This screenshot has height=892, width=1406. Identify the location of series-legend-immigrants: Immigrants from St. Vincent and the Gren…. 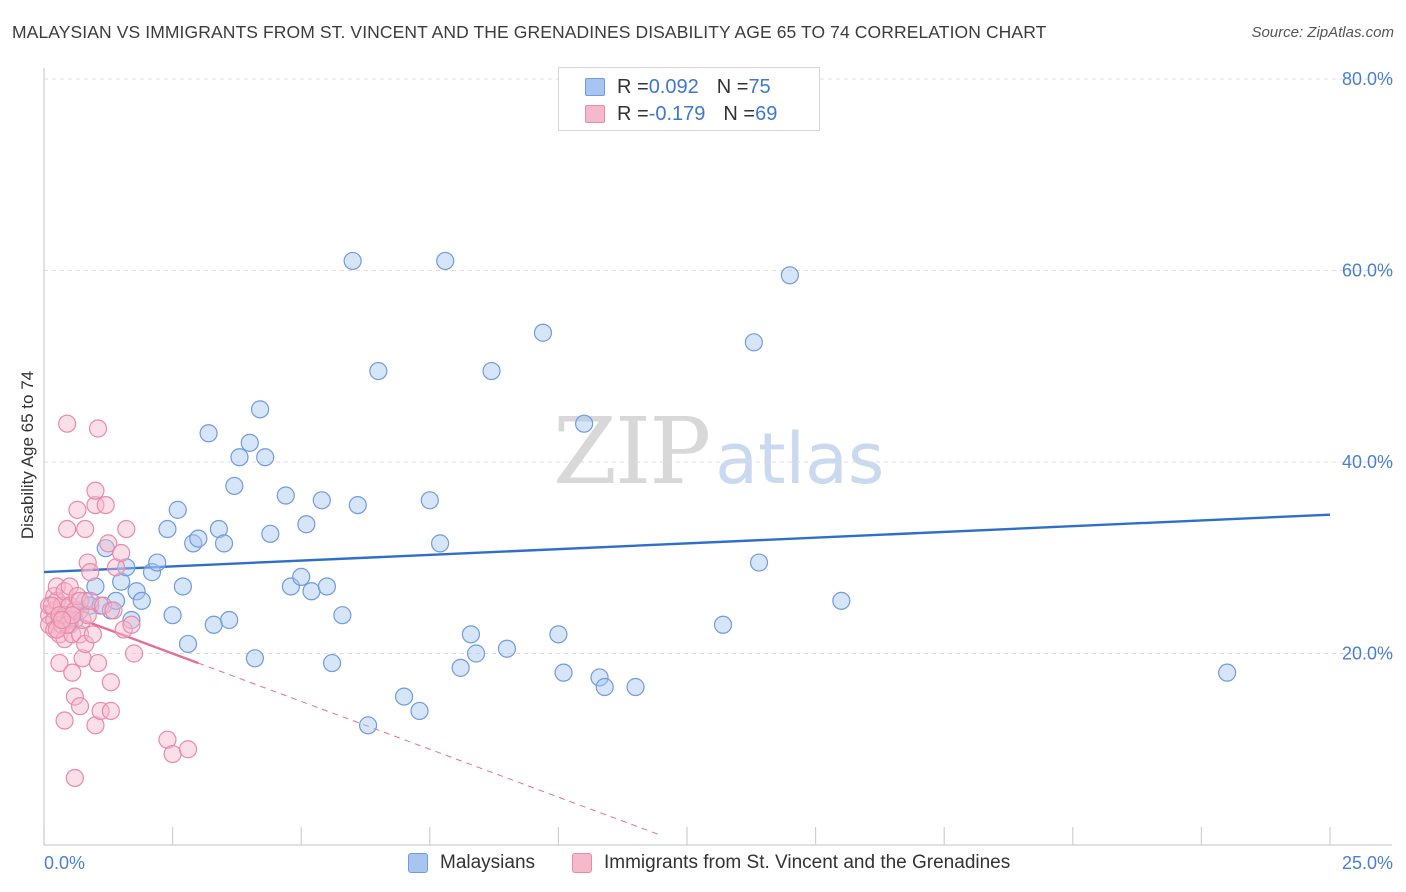
(791, 863).